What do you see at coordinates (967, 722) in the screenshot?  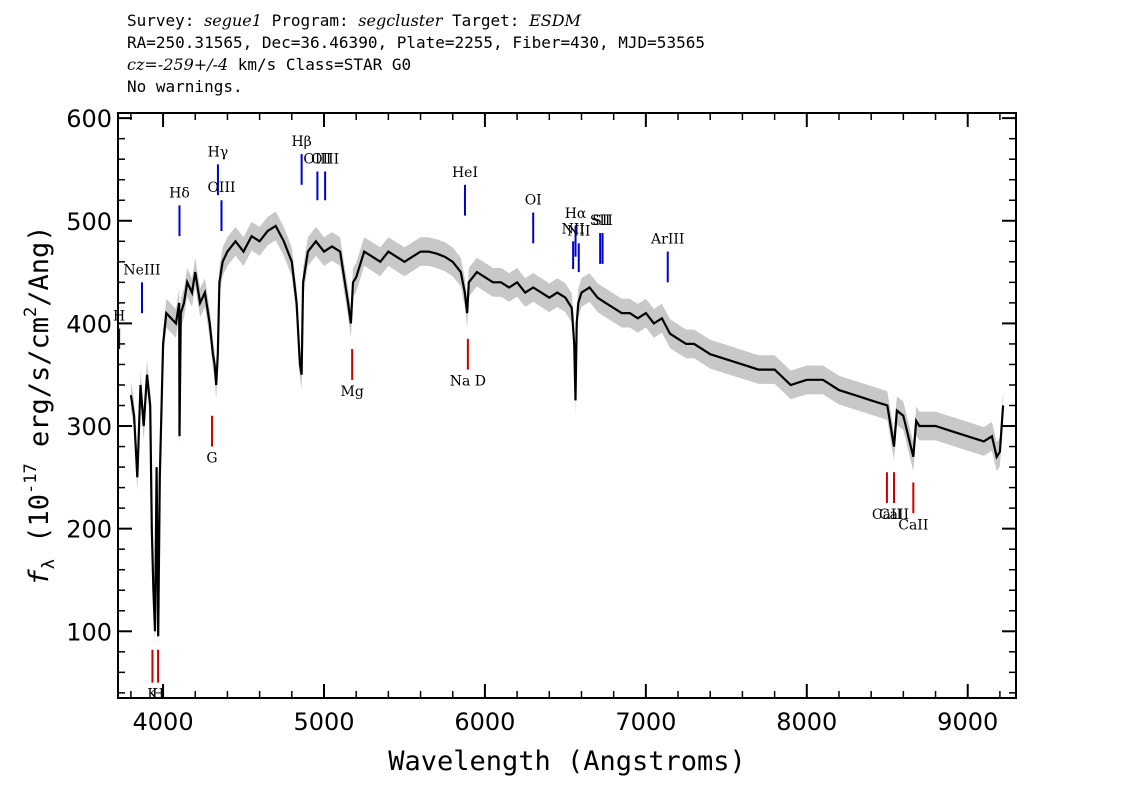 I see `x-tick-label: 9000` at bounding box center [967, 722].